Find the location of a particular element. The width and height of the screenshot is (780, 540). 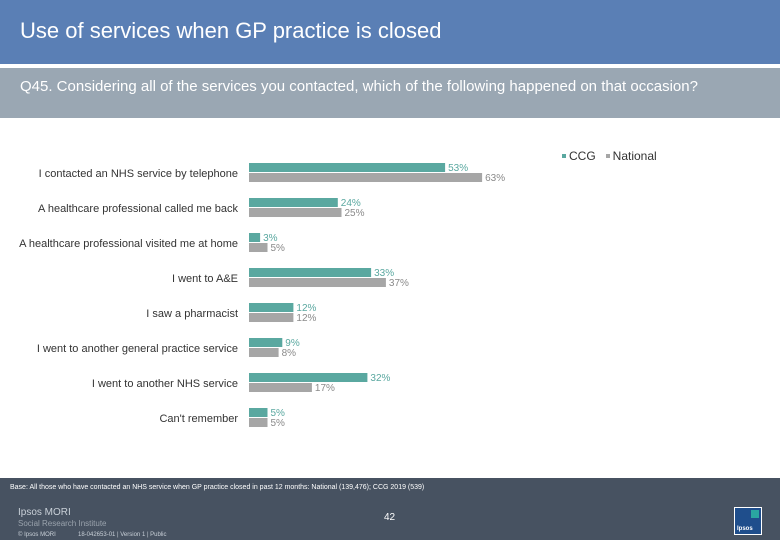

category-label: I went to another NHS service is located at coordinates (165, 384).